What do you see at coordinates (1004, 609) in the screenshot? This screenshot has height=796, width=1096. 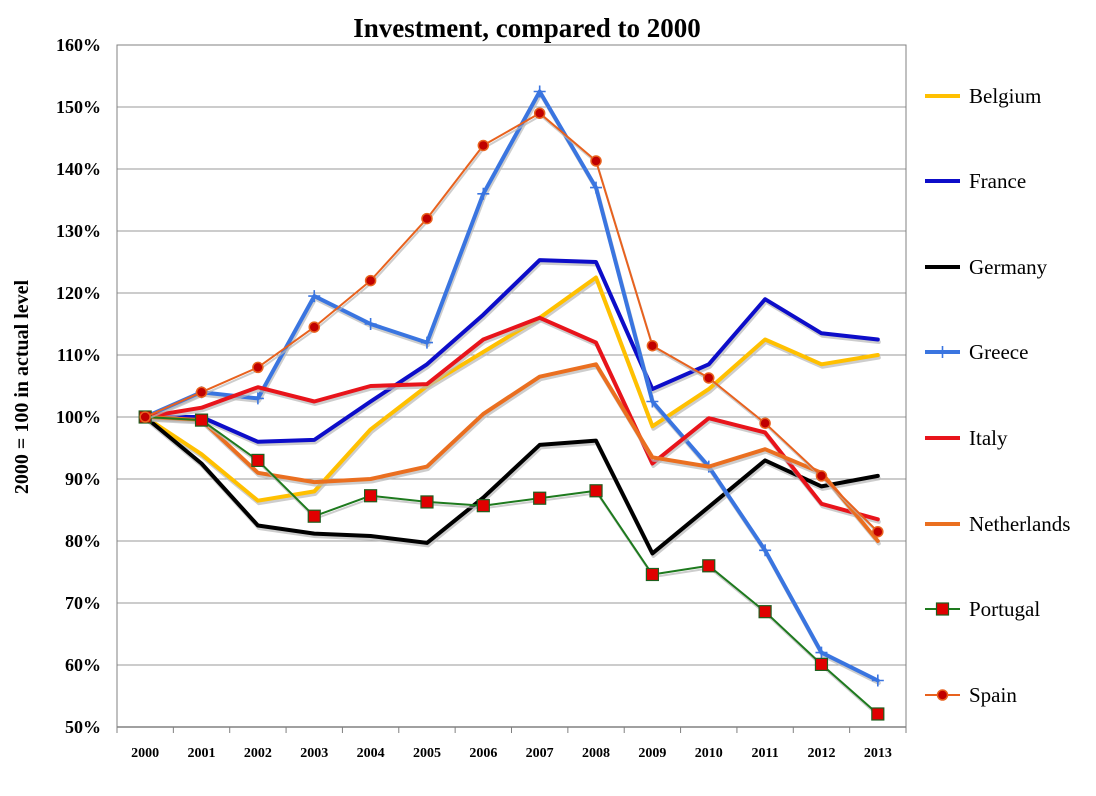 I see `legend-label: Portugal` at bounding box center [1004, 609].